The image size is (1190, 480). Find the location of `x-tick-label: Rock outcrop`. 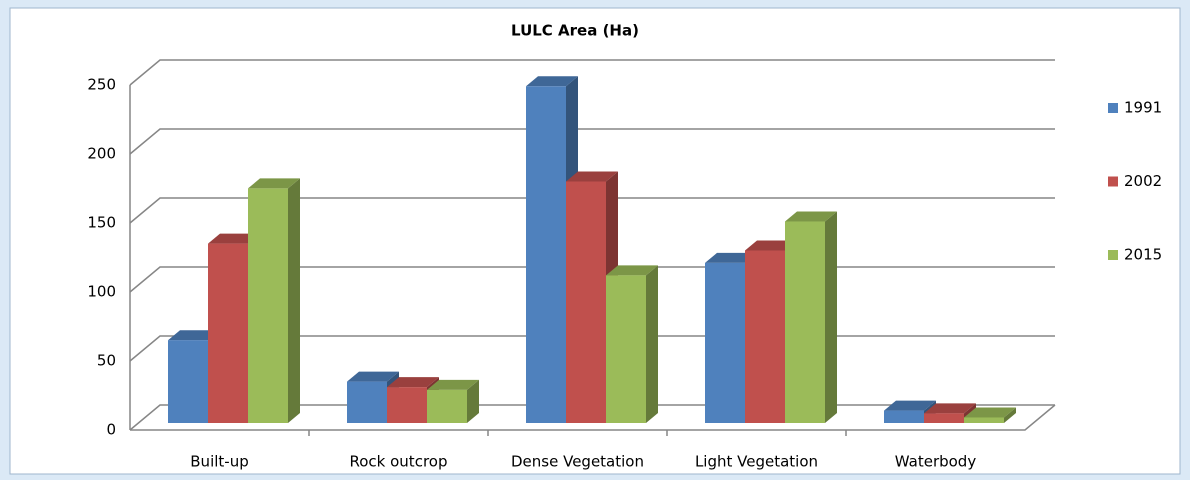

x-tick-label: Rock outcrop is located at coordinates (399, 462).